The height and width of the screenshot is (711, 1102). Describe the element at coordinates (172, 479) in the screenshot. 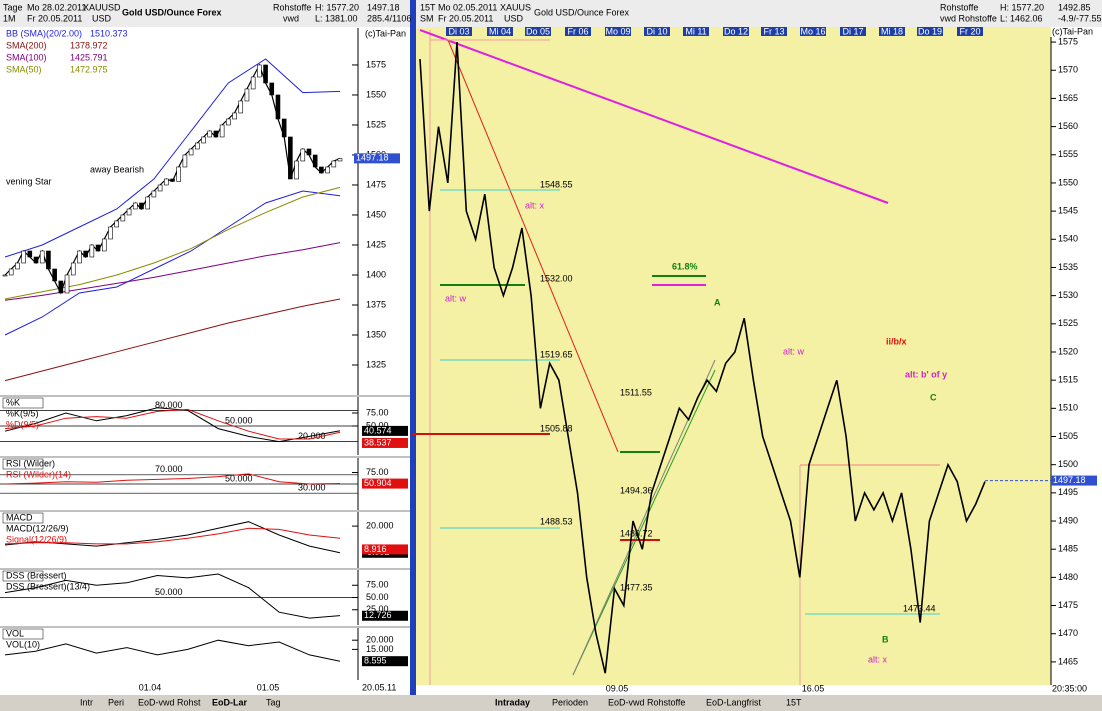

I see `indicator-line` at that location.